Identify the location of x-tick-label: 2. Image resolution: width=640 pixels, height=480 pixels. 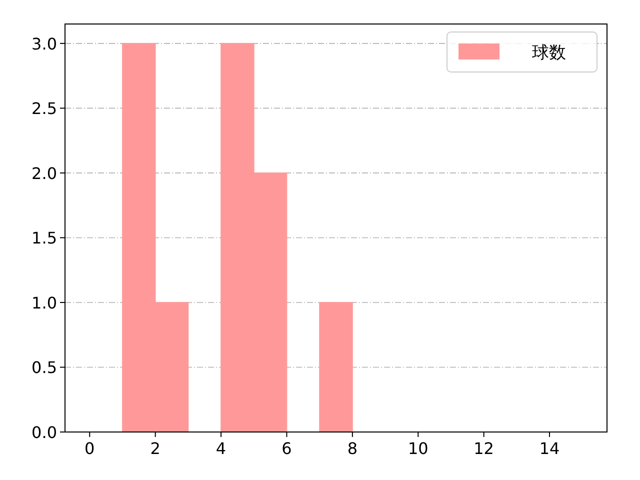
(155, 448).